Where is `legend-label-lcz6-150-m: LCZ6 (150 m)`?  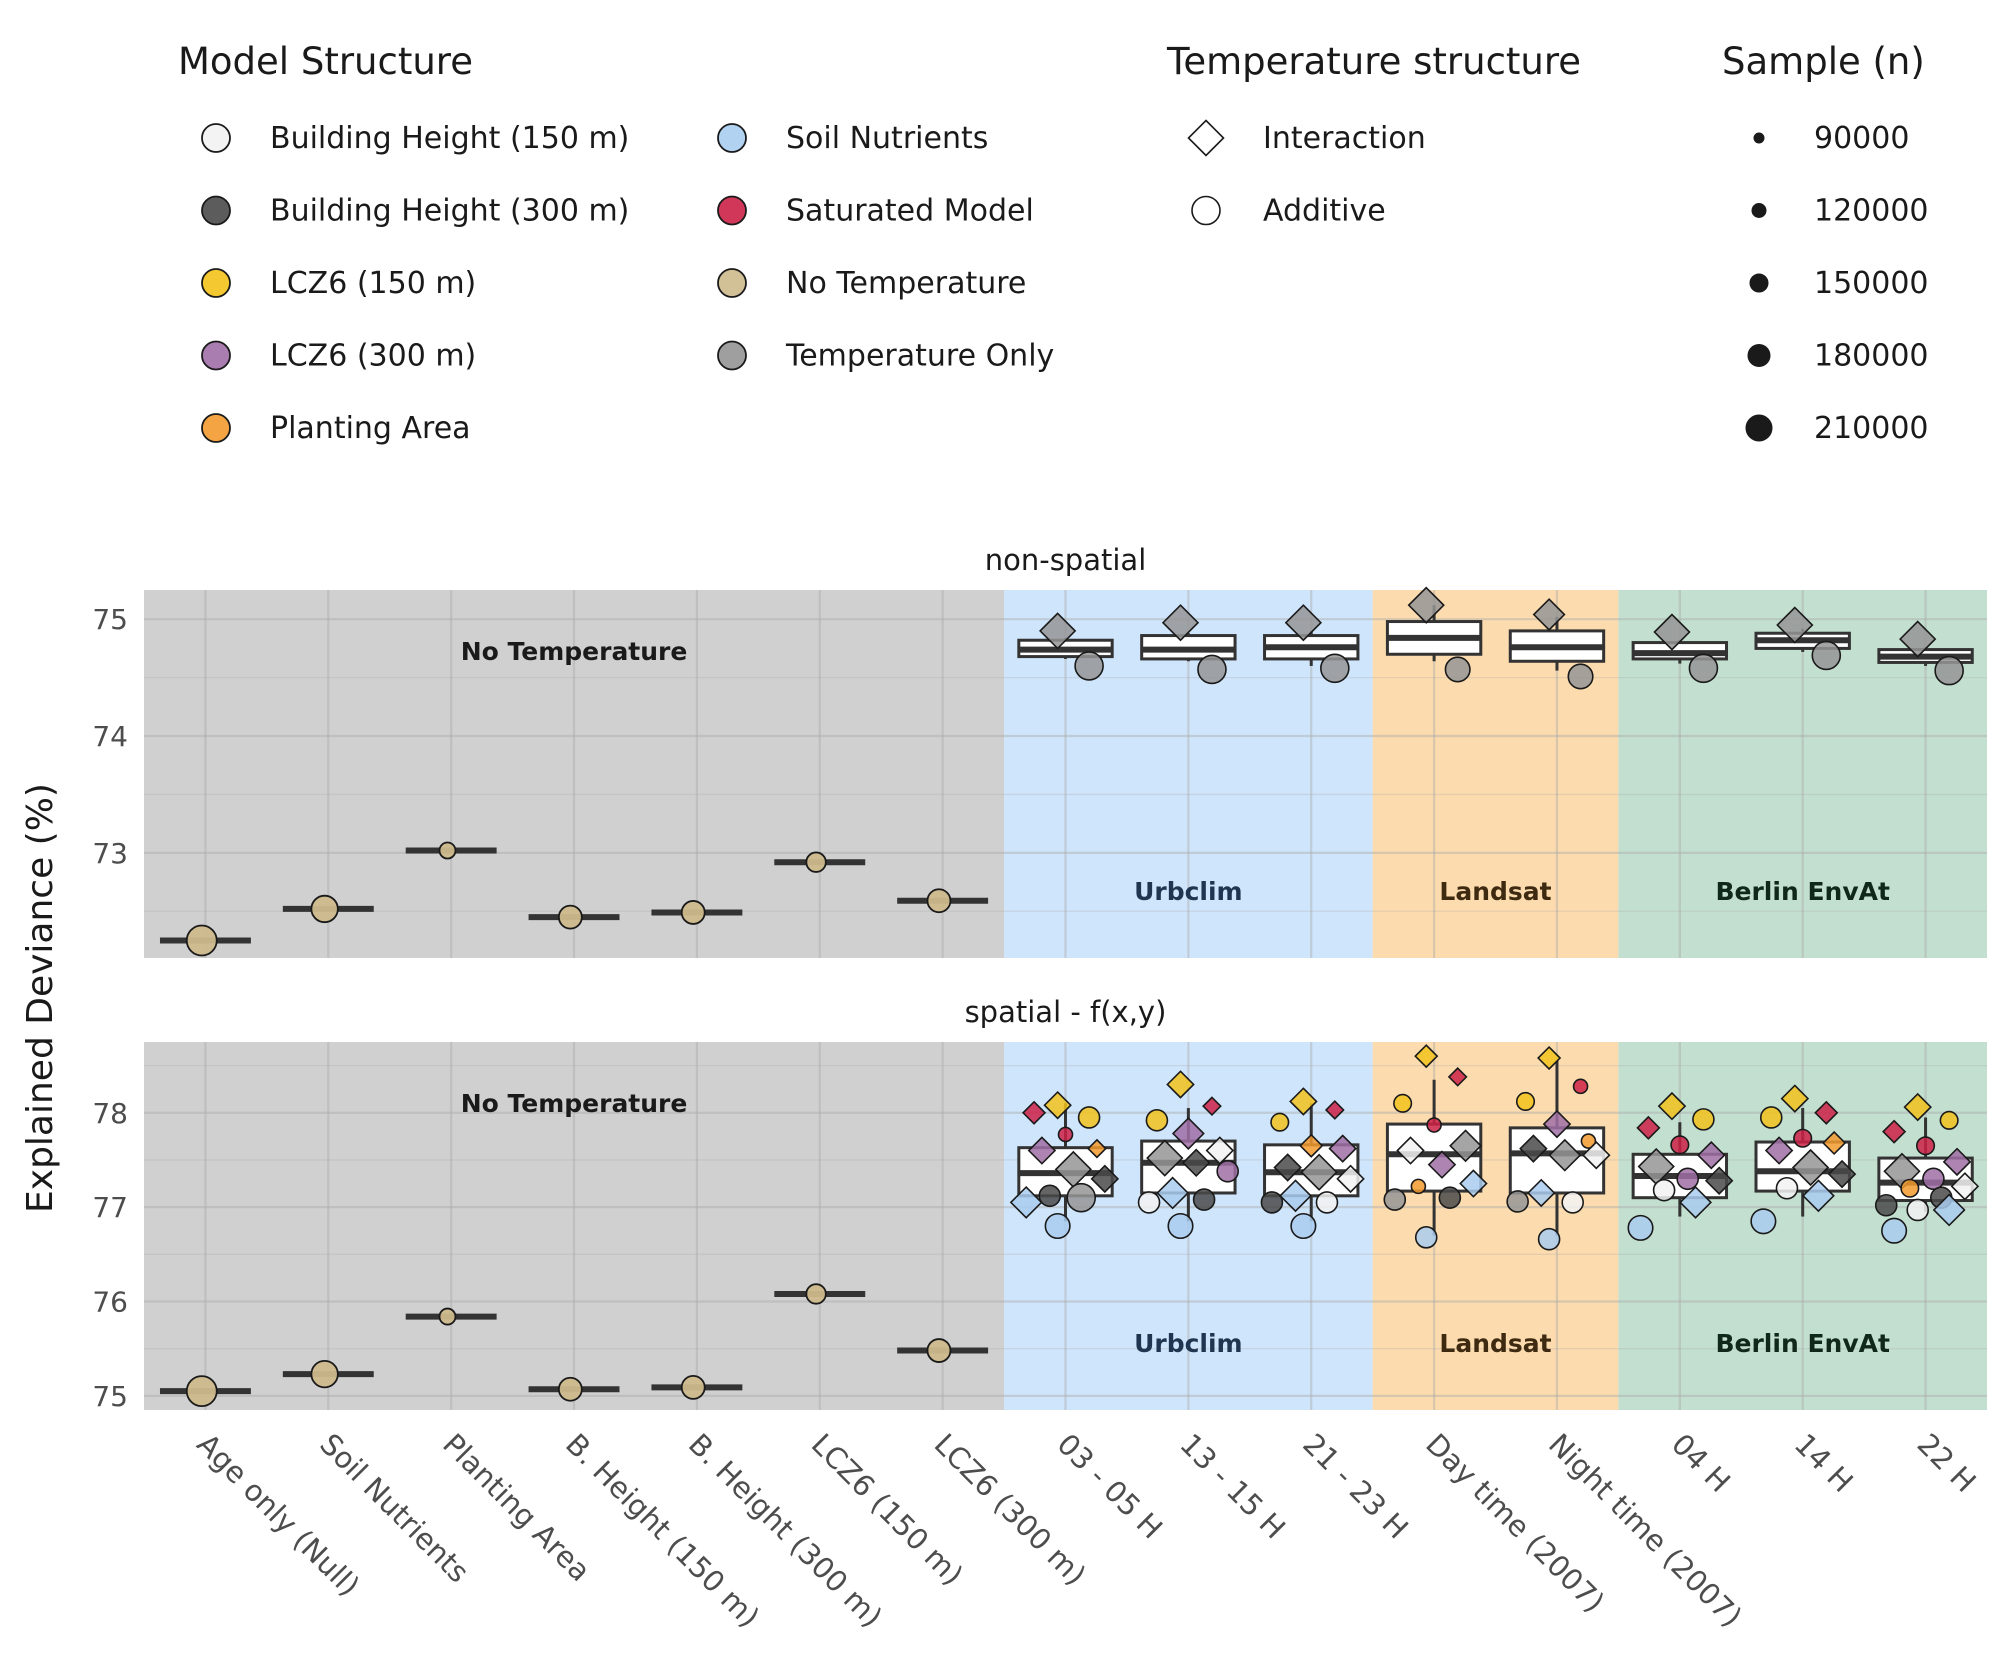
legend-label-lcz6-150-m: LCZ6 (150 m) is located at coordinates (373, 283).